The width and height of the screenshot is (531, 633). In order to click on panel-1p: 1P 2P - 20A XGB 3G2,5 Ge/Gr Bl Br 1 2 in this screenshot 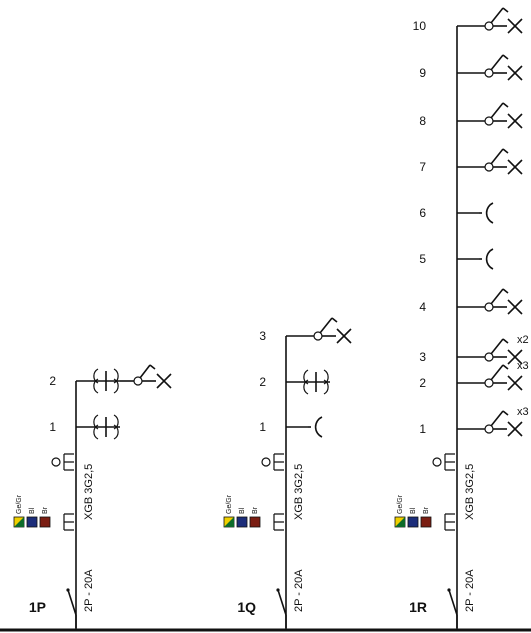, I will do `click(92, 497)`.